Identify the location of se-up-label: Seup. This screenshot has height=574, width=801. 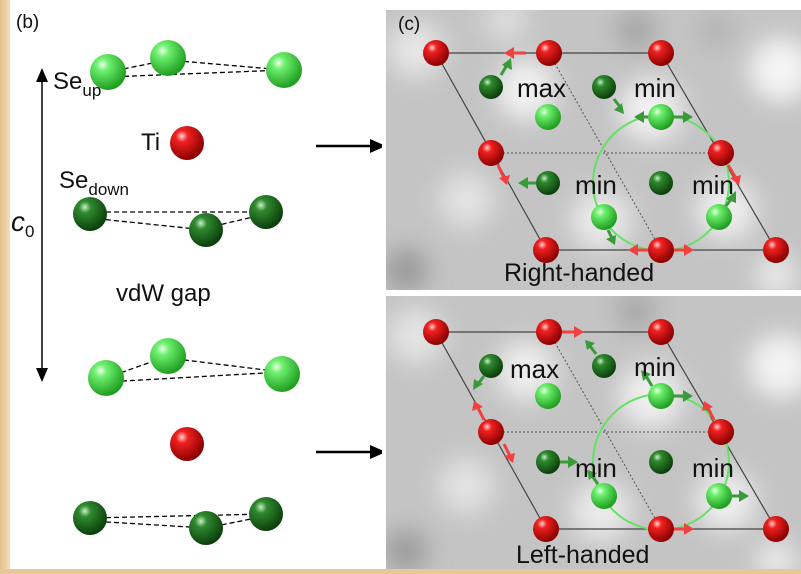
(77, 84).